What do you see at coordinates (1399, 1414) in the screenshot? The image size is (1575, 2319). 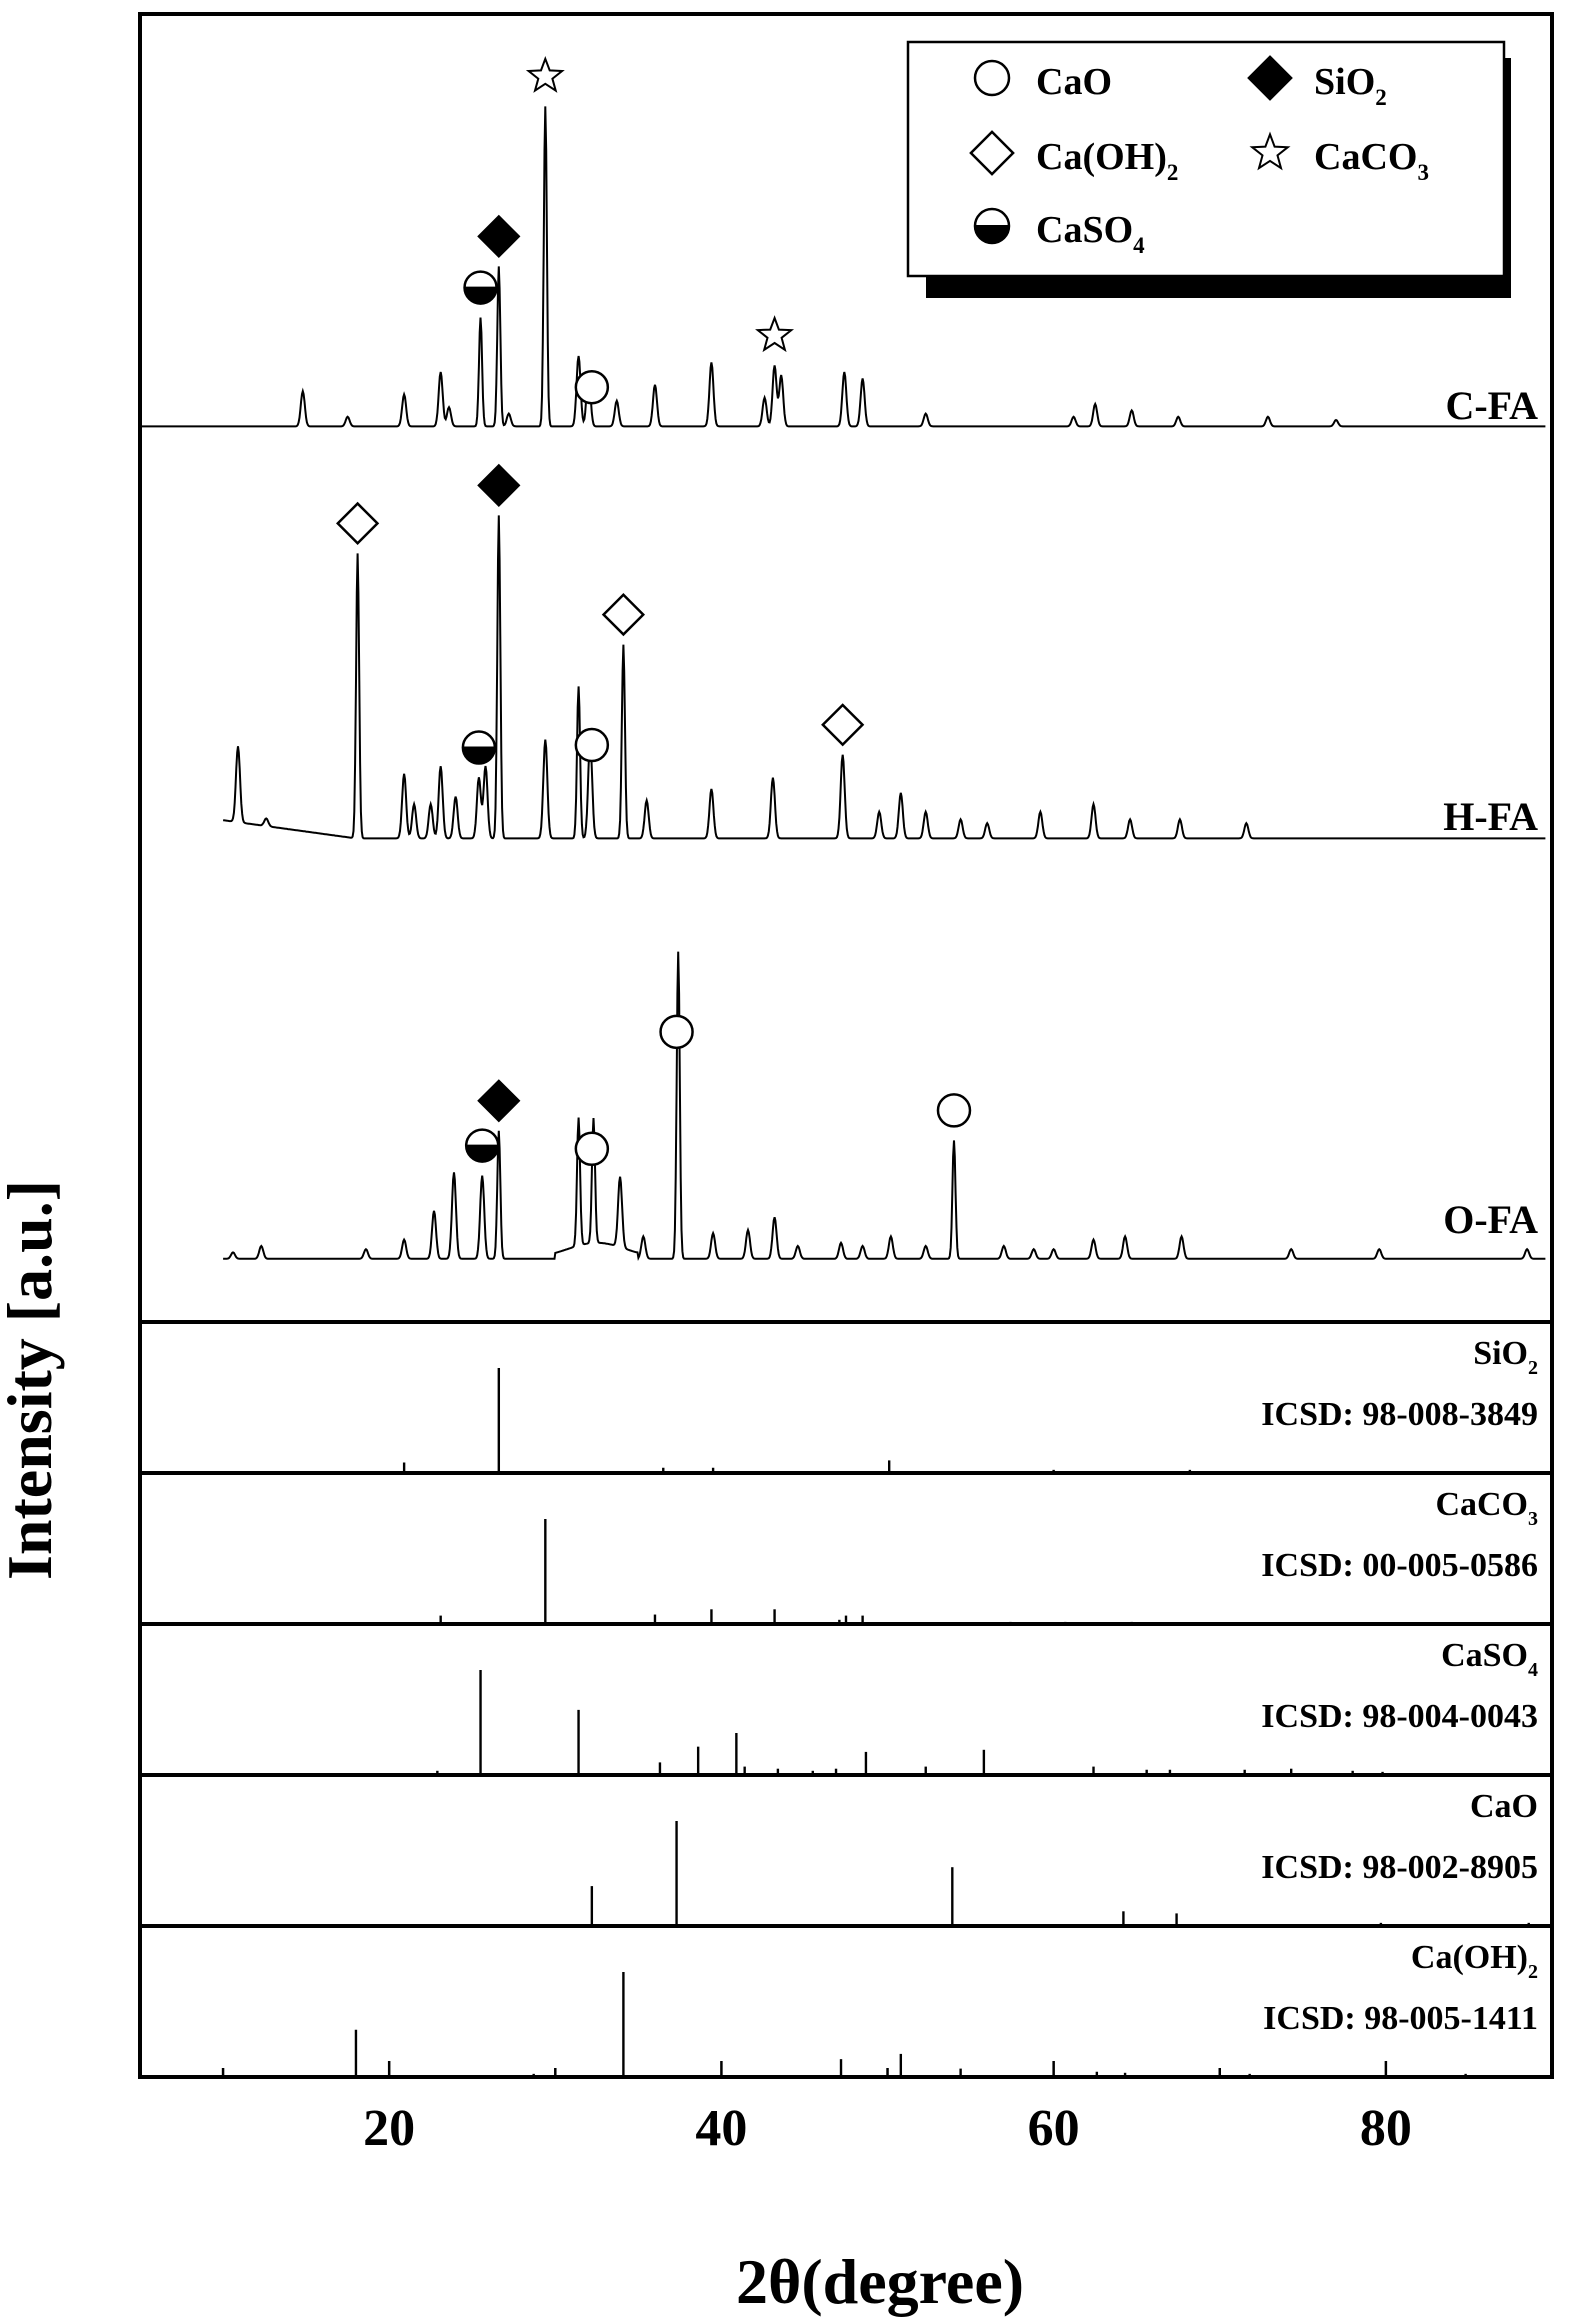 I see `reference-code-sio2: ICSD: 98-008-3849` at bounding box center [1399, 1414].